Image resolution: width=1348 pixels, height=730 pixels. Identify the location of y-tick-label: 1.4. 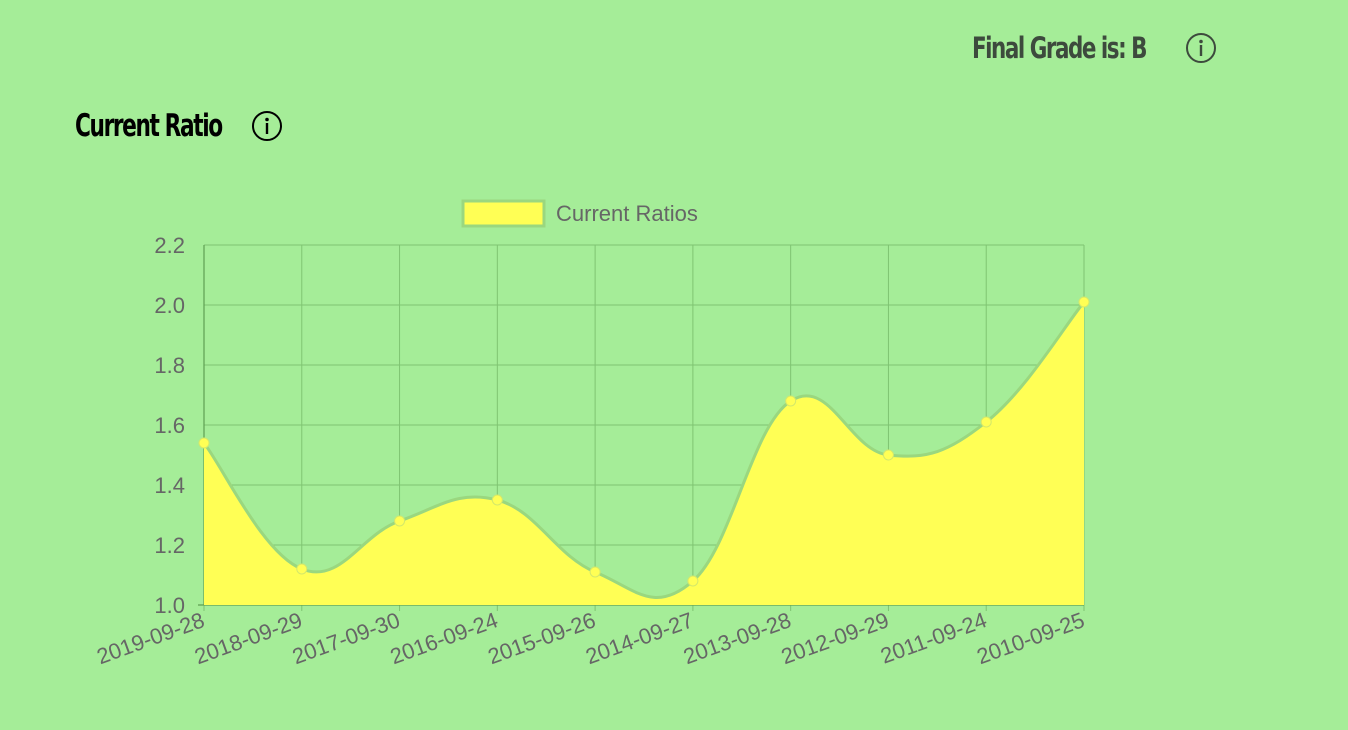
(169, 485).